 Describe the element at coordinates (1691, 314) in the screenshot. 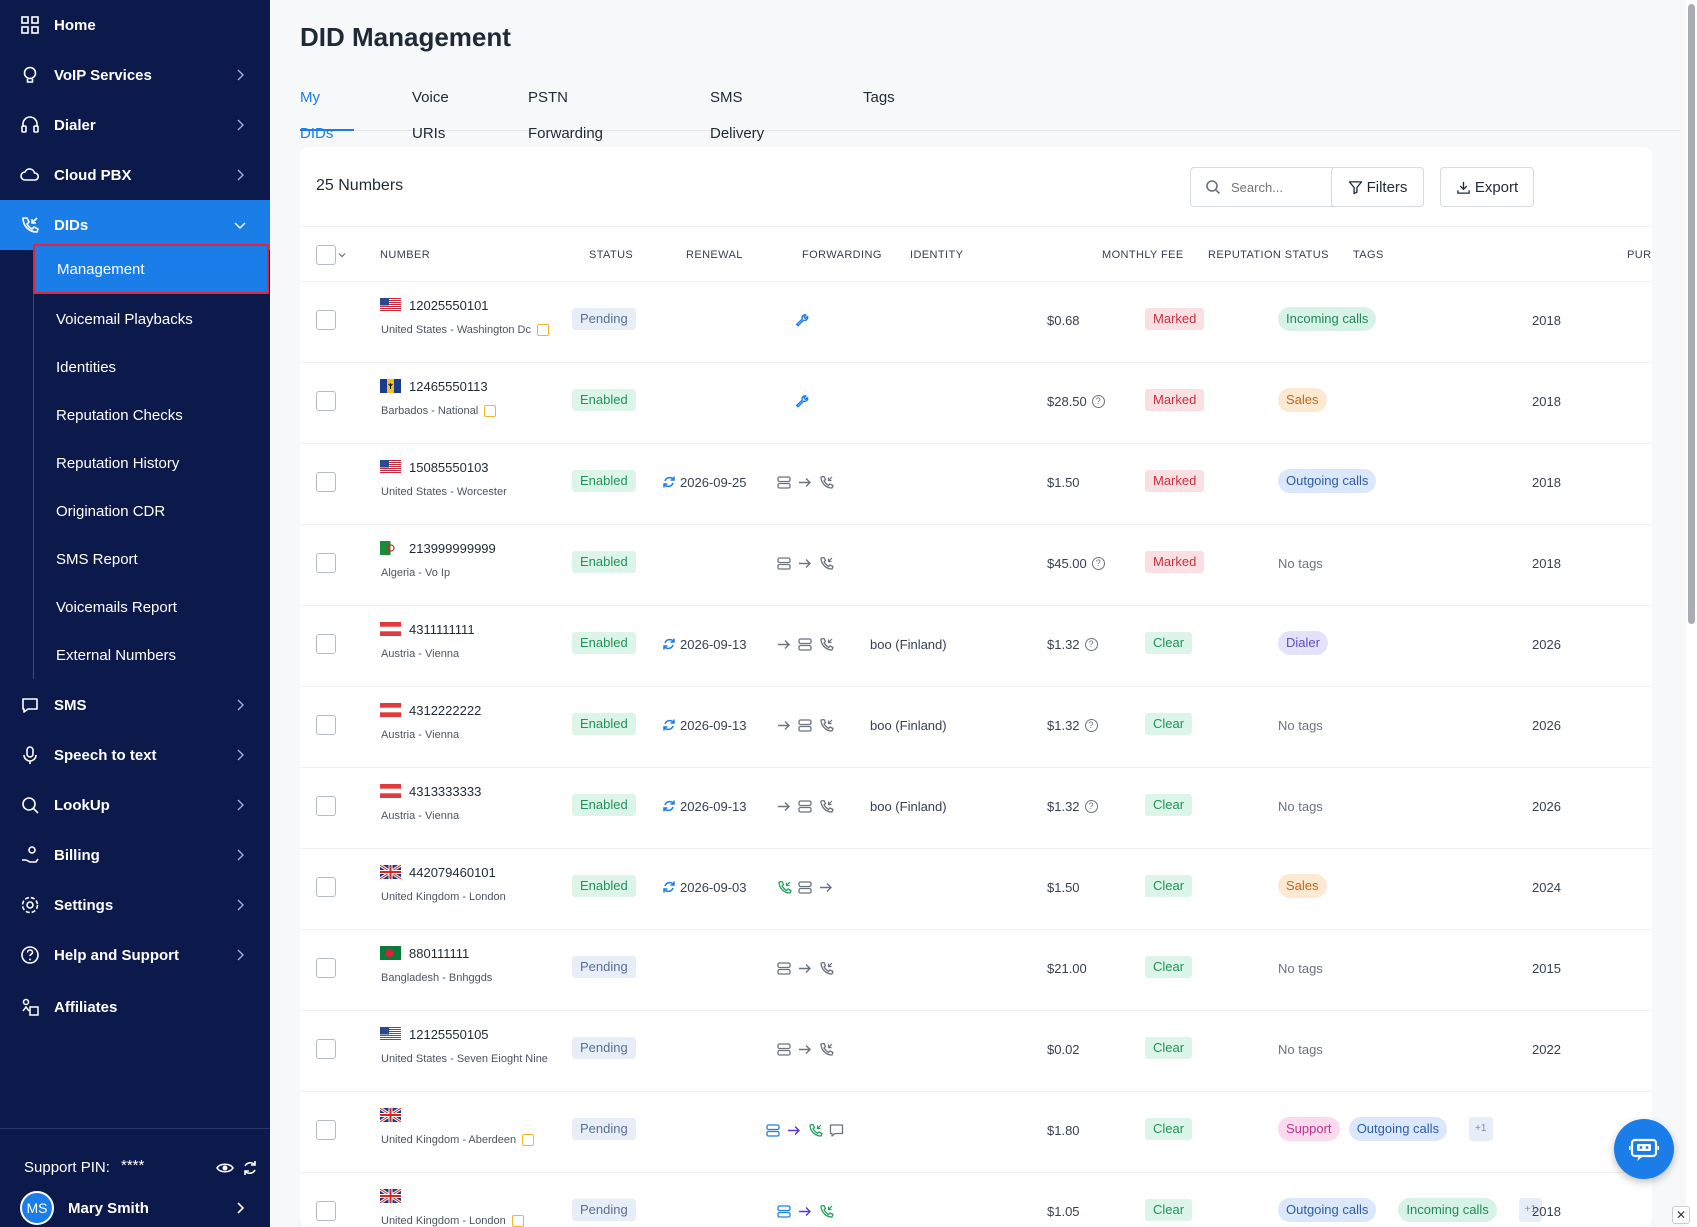

I see `scrollbar-thumb` at that location.